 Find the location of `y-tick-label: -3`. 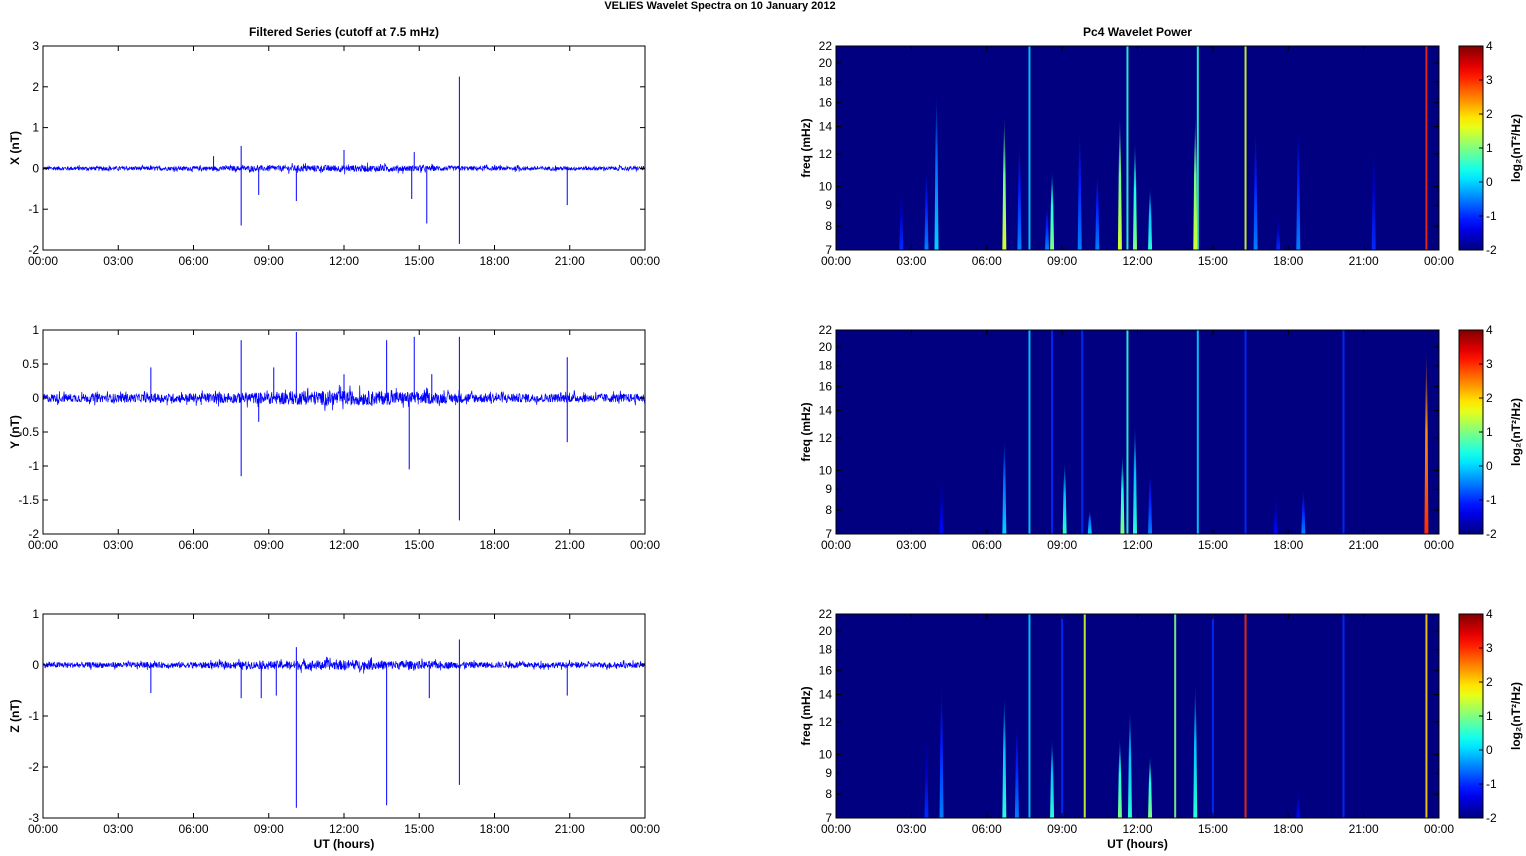

y-tick-label: -3 is located at coordinates (33, 818).